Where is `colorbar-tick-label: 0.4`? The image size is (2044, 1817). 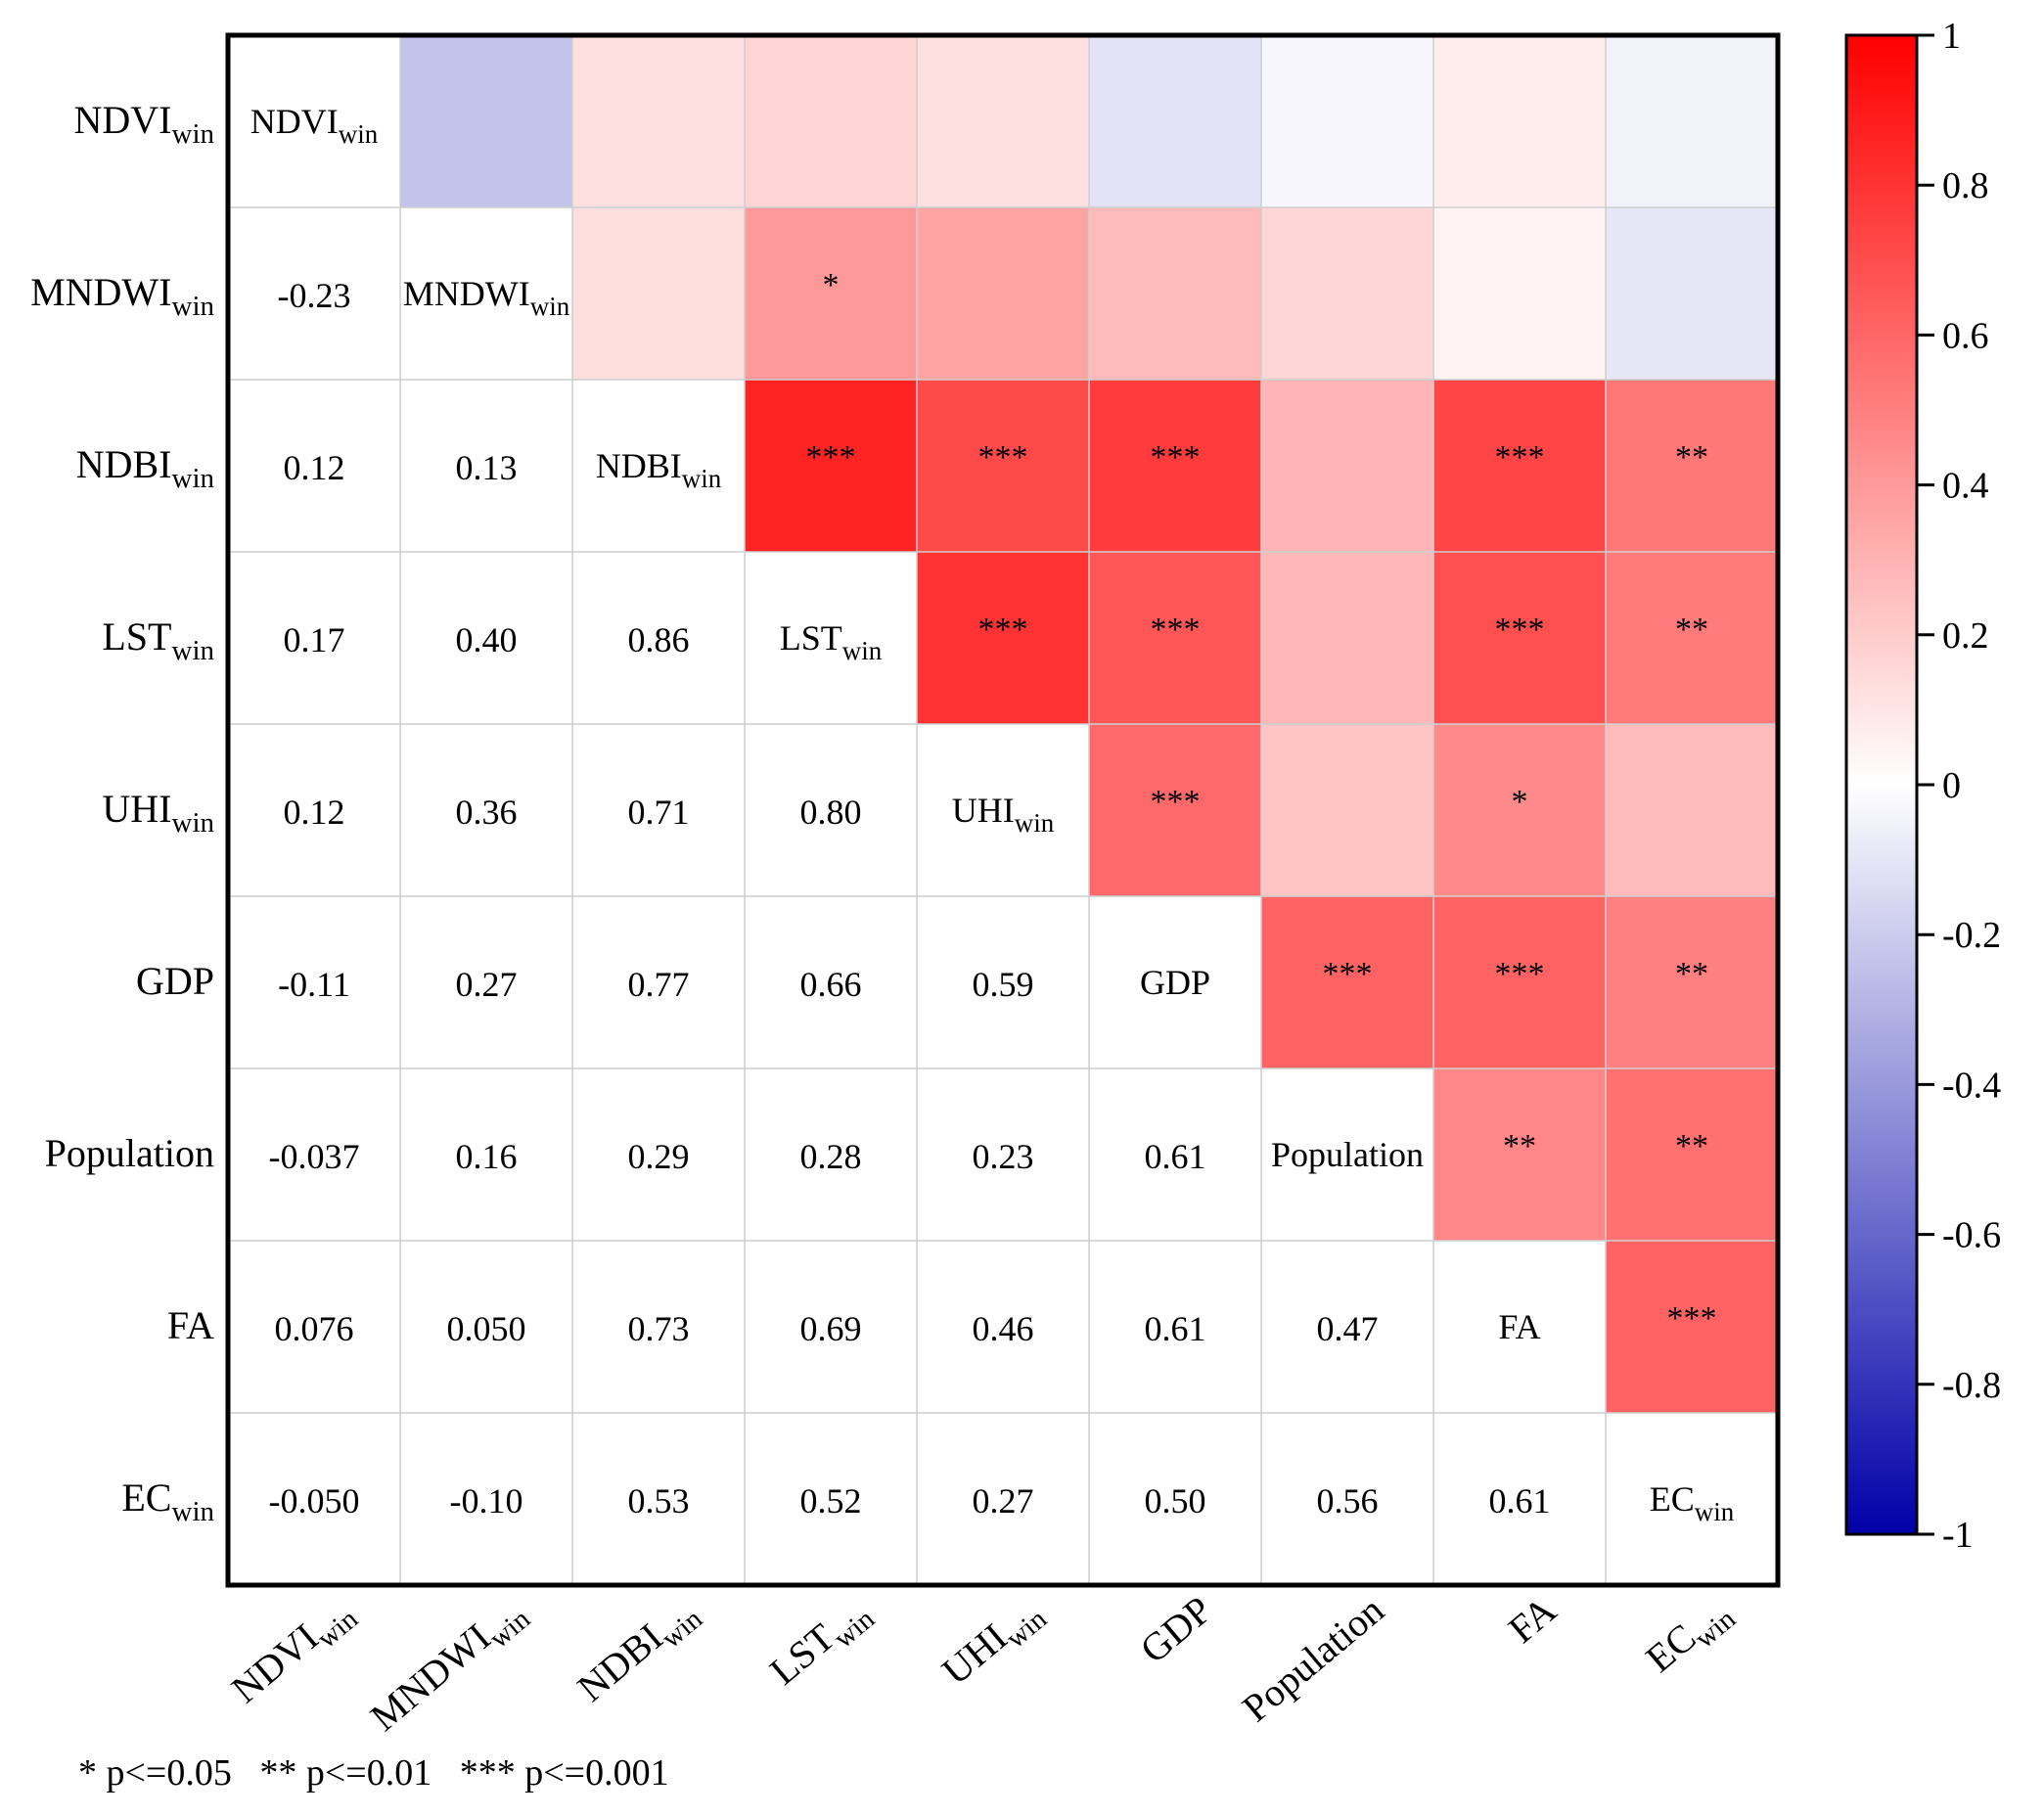
colorbar-tick-label: 0.4 is located at coordinates (1965, 486).